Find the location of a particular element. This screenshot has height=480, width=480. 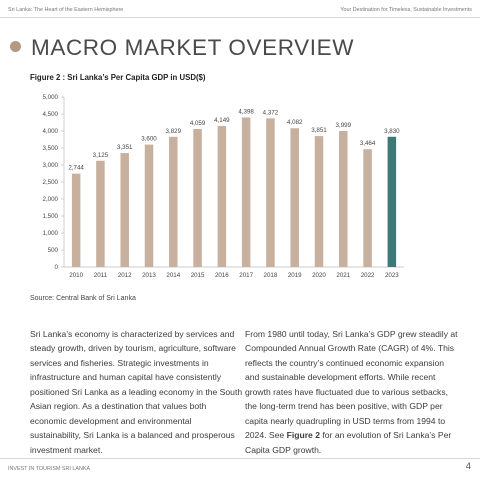

bar-2023 is located at coordinates (392, 201).